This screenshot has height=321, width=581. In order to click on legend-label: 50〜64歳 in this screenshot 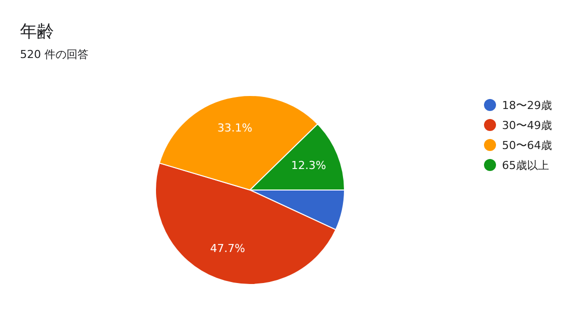, I will do `click(527, 145)`.